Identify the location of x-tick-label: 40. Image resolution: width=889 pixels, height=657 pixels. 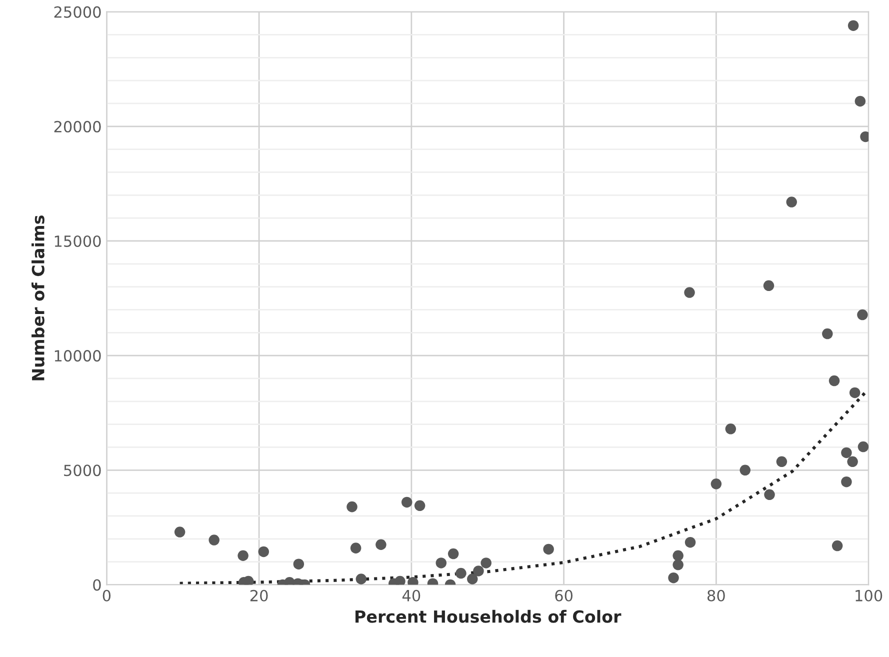
(411, 596).